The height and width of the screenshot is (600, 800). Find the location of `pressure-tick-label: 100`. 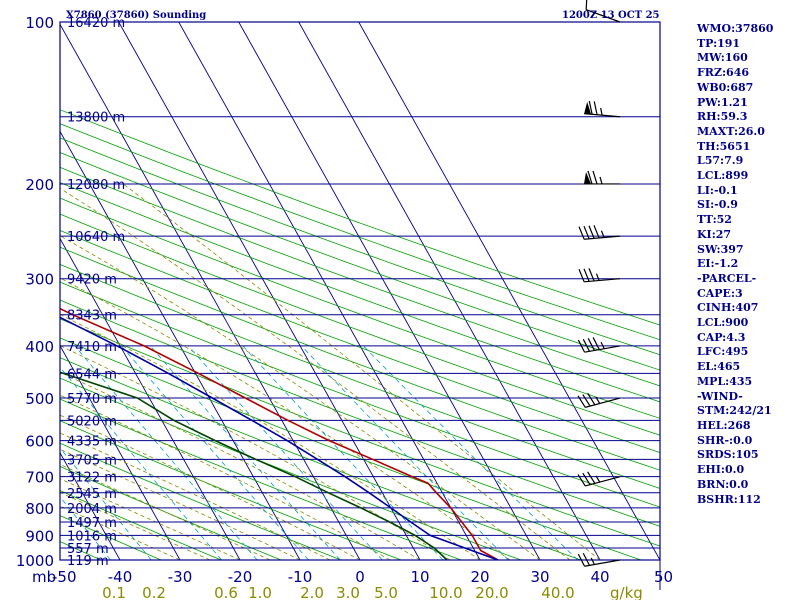

pressure-tick-label: 100 is located at coordinates (39, 23).